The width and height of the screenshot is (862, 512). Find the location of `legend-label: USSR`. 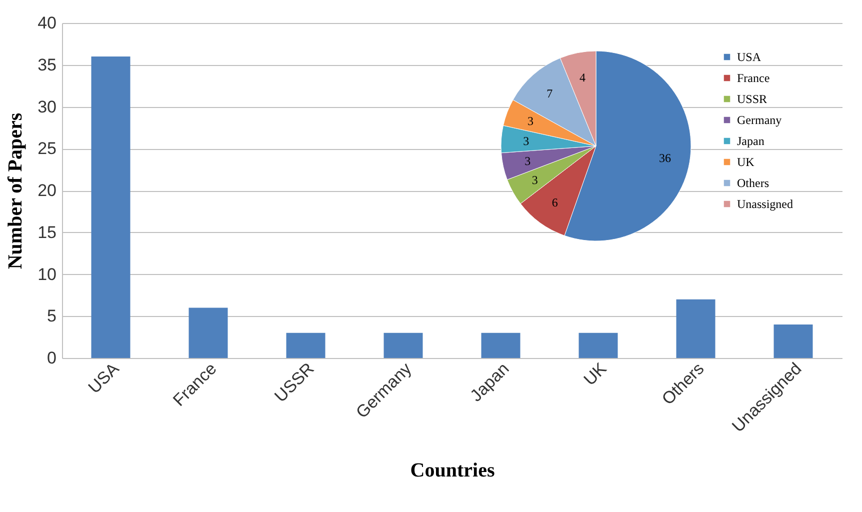

legend-label: USSR is located at coordinates (752, 99).